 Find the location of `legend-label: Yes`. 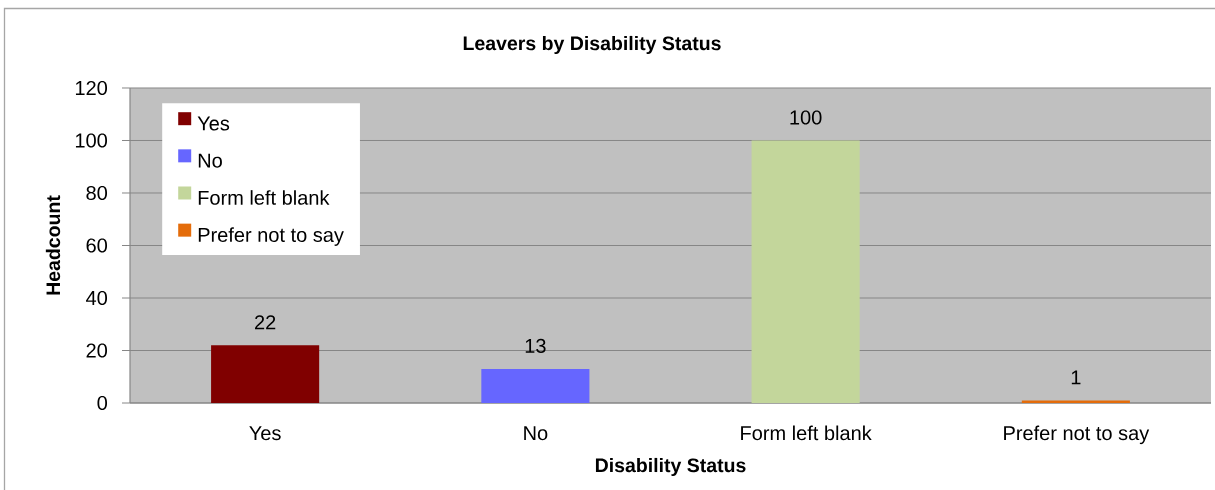

legend-label: Yes is located at coordinates (213, 123).